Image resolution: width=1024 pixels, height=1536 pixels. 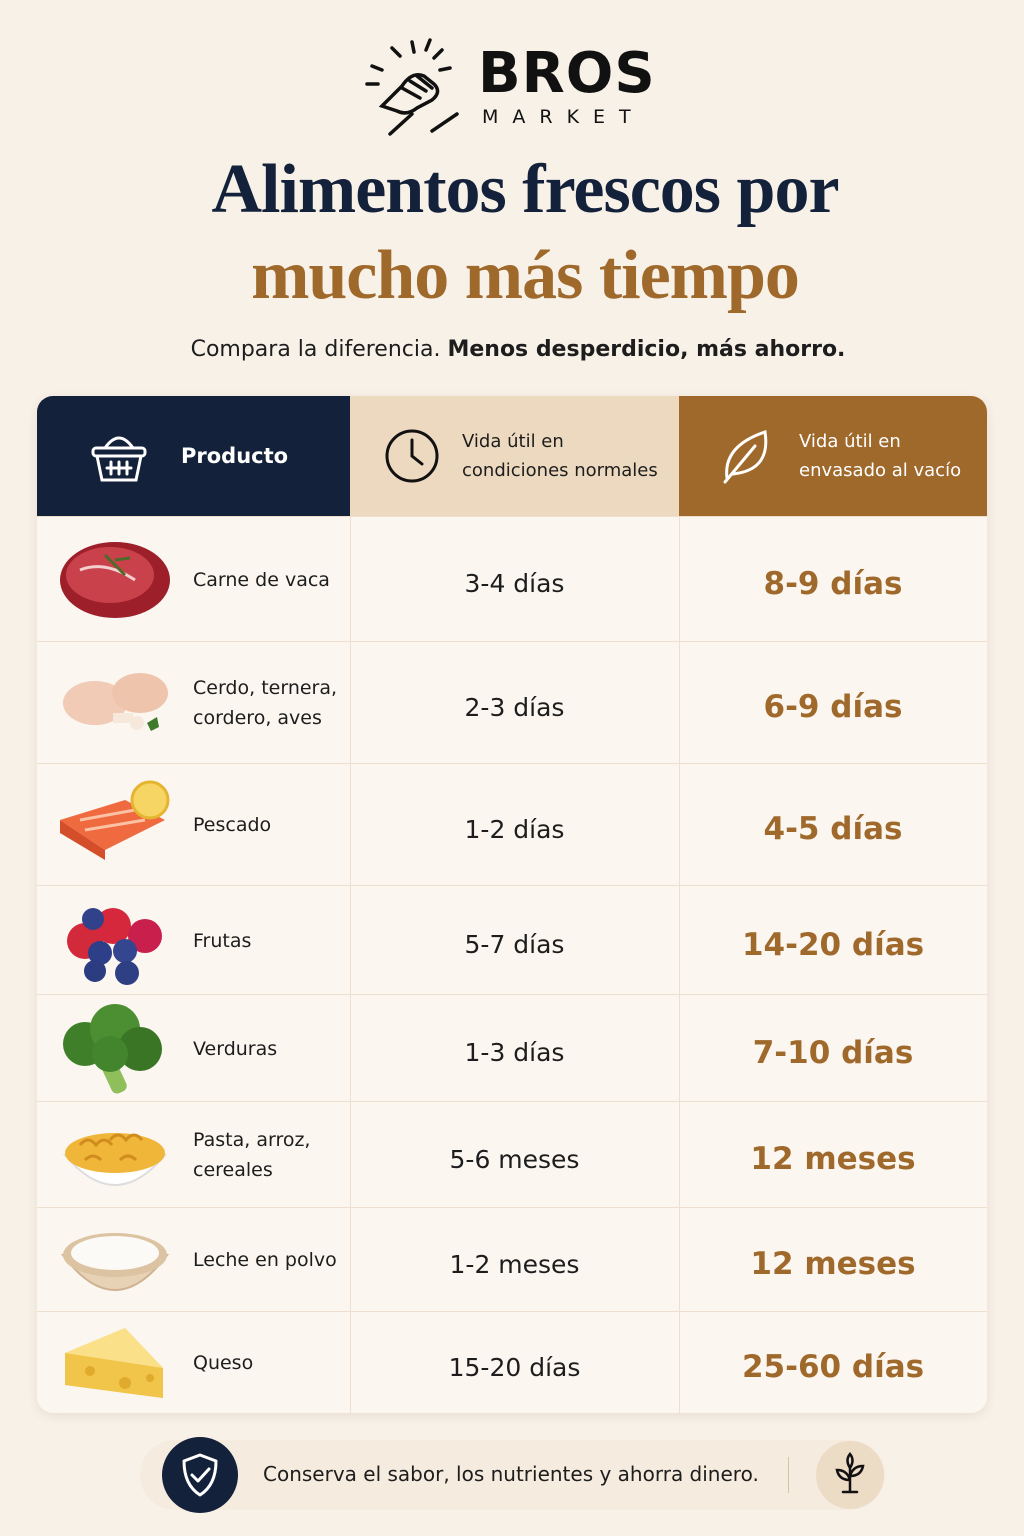 I want to click on vacuum-shelf-life: 8-9 días, so click(x=833, y=583).